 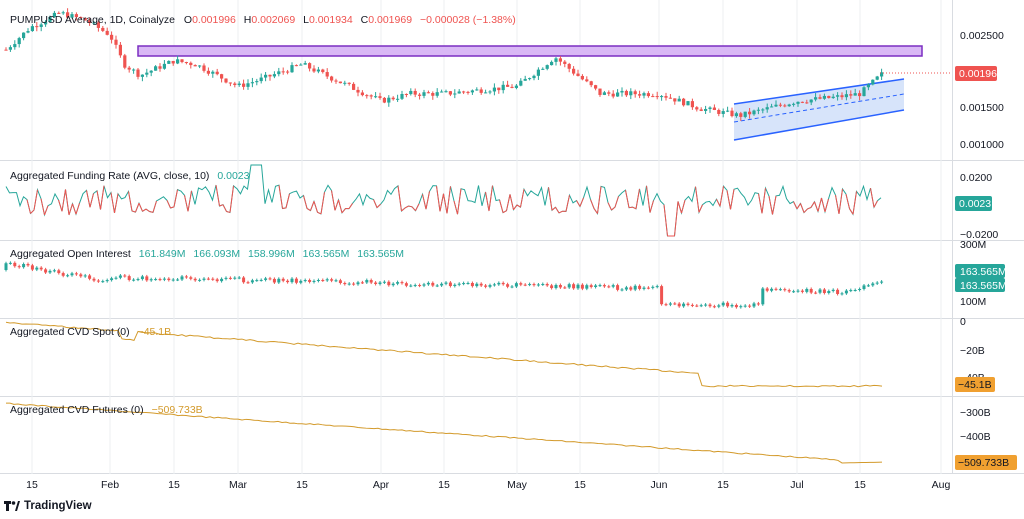 I want to click on time-axis: 15 Feb 15 Mar 15 Apr 15 May 15 Jun 15 Jul 15 Aug, so click(x=488, y=485).